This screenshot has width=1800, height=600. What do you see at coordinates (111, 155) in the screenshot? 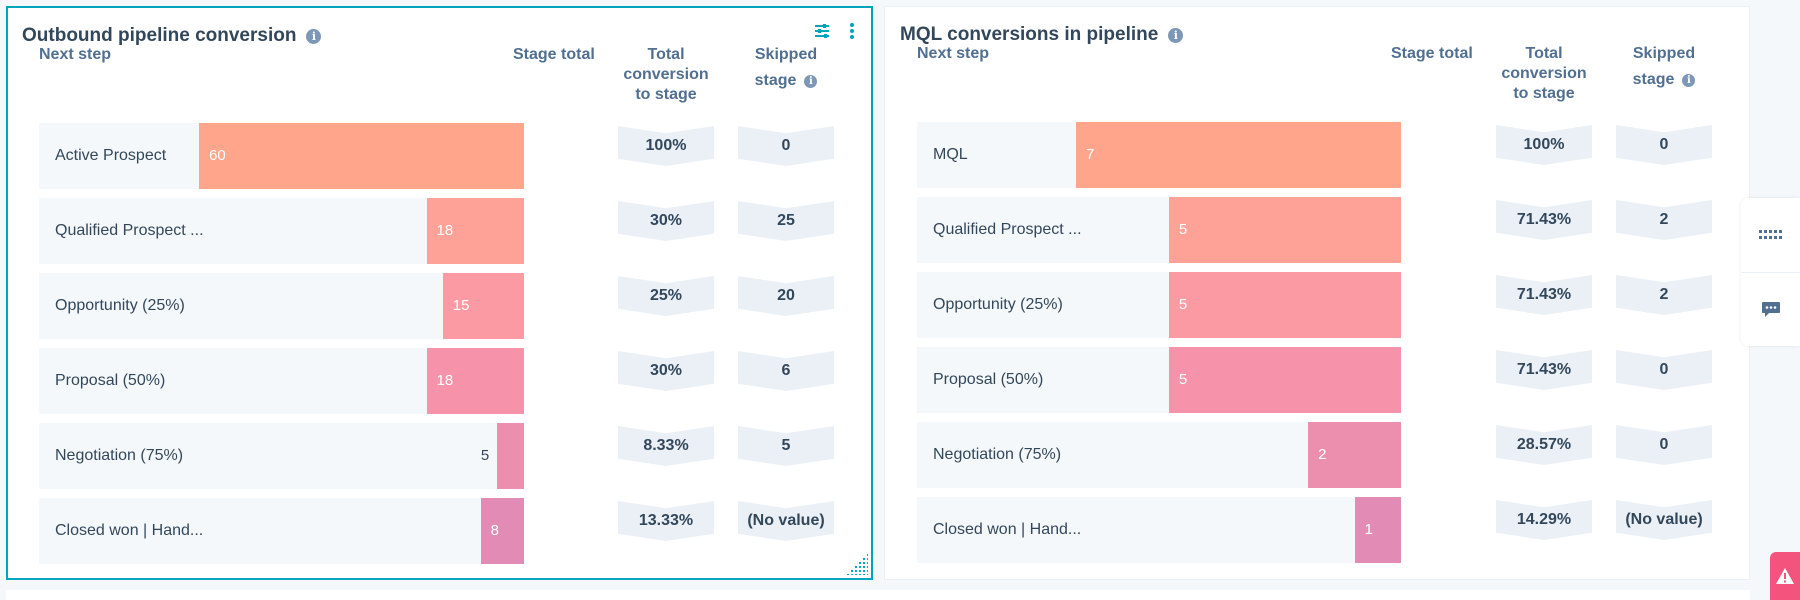
I see `stage-label: Active Prospect` at bounding box center [111, 155].